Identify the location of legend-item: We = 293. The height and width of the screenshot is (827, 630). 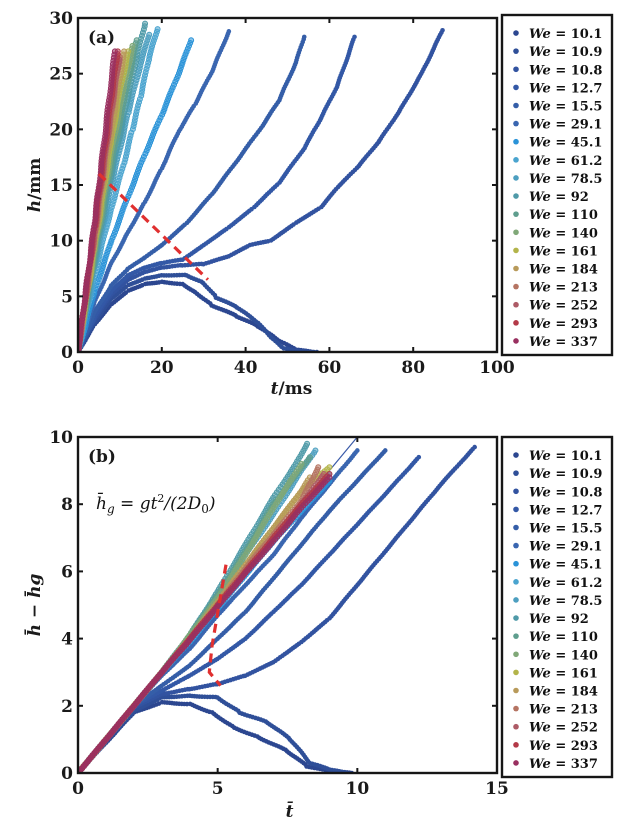
(555, 324).